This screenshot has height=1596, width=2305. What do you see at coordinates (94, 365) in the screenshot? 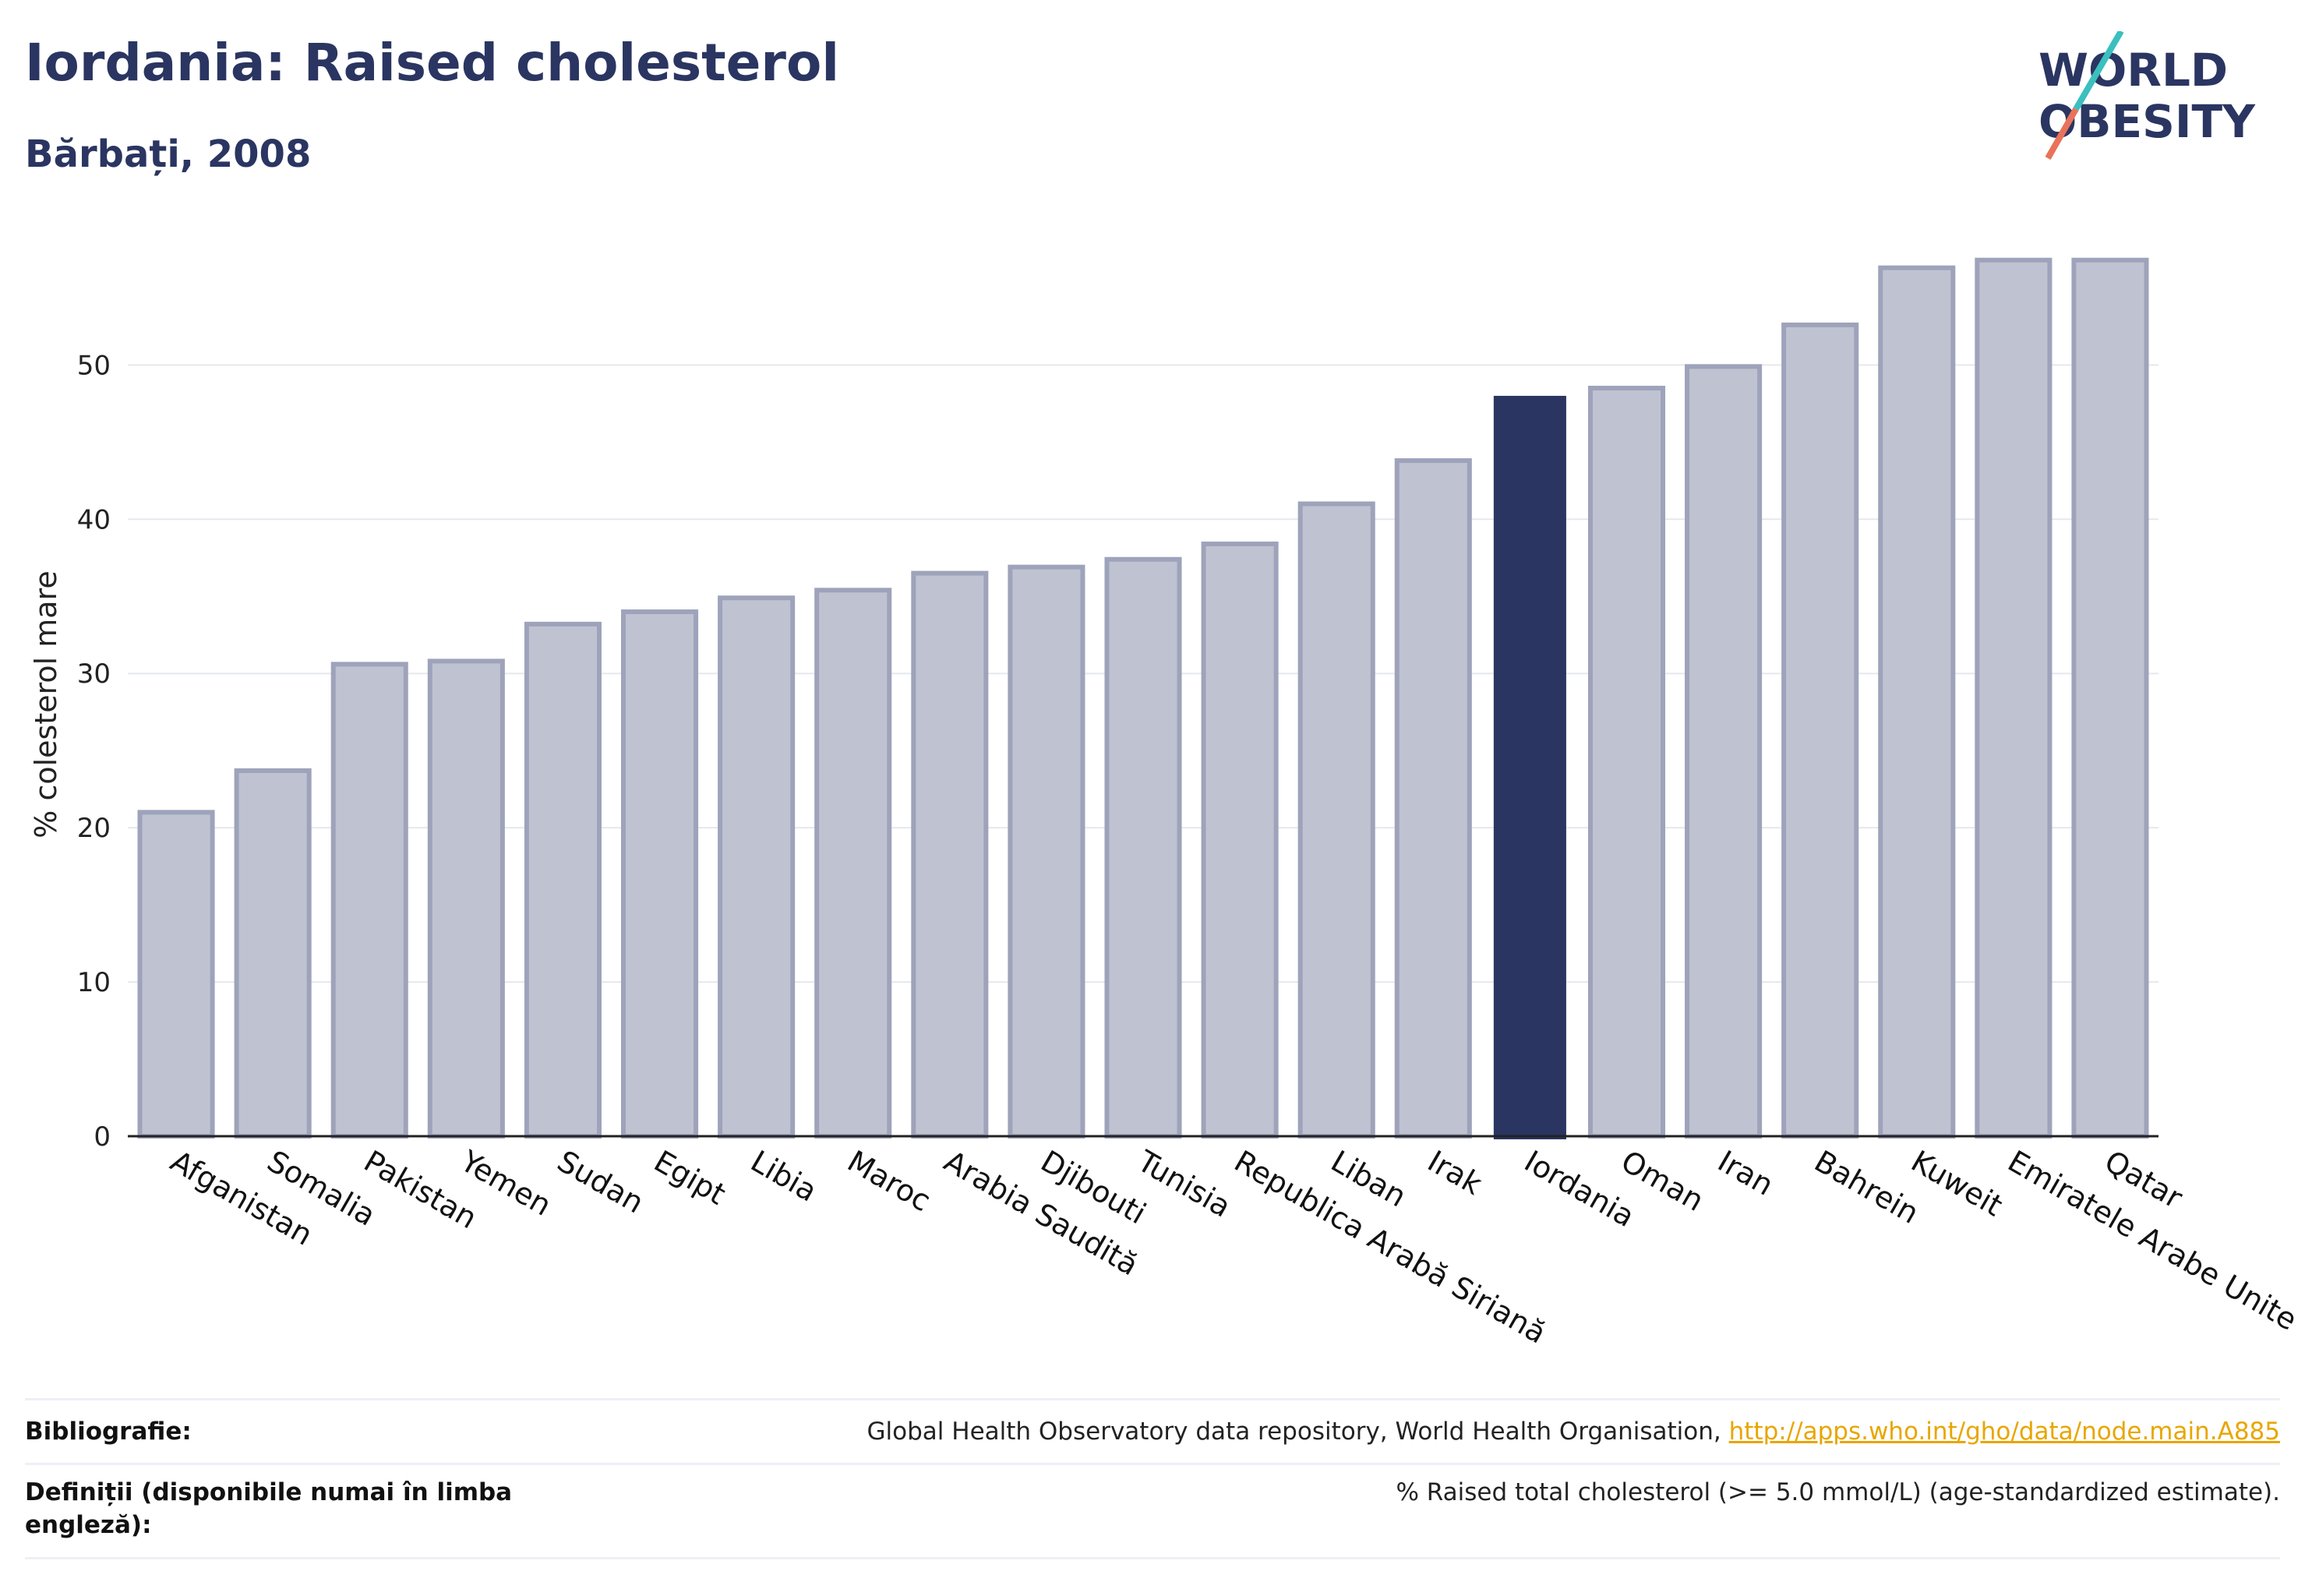
I see `y-tick-label: 50` at bounding box center [94, 365].